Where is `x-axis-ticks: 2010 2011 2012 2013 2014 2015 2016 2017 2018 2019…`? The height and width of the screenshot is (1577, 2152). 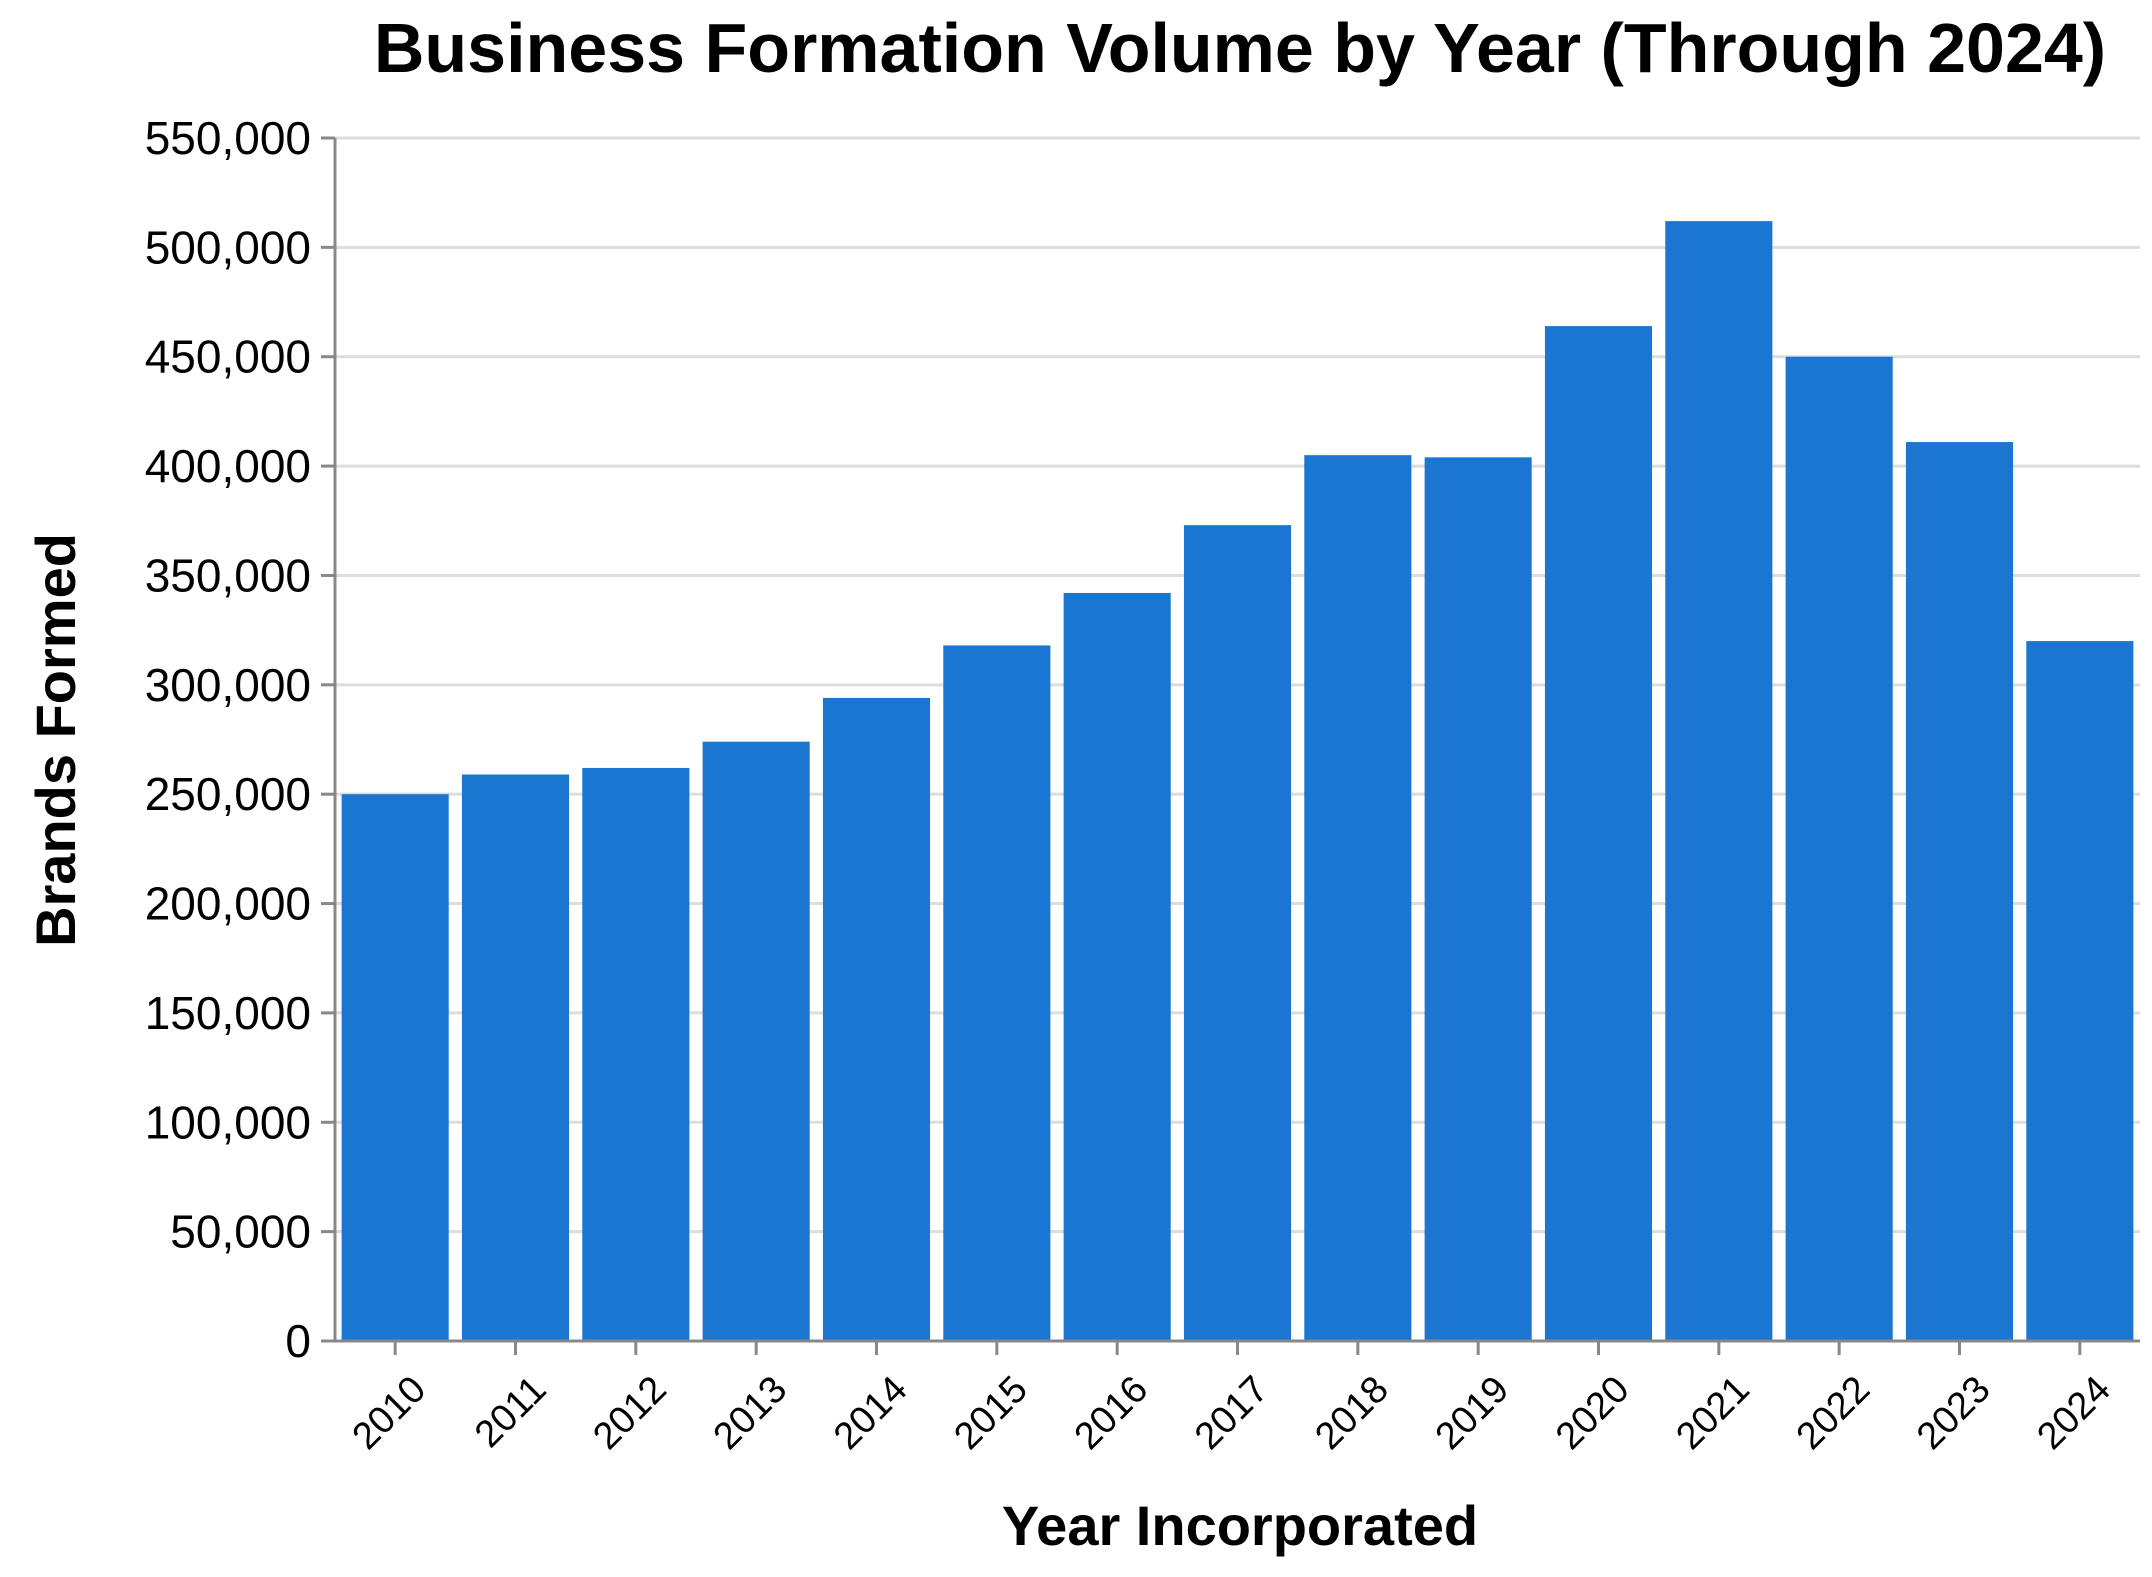 x-axis-ticks: 2010 2011 2012 2013 2014 2015 2016 2017 2018 2019… is located at coordinates (1232, 1399).